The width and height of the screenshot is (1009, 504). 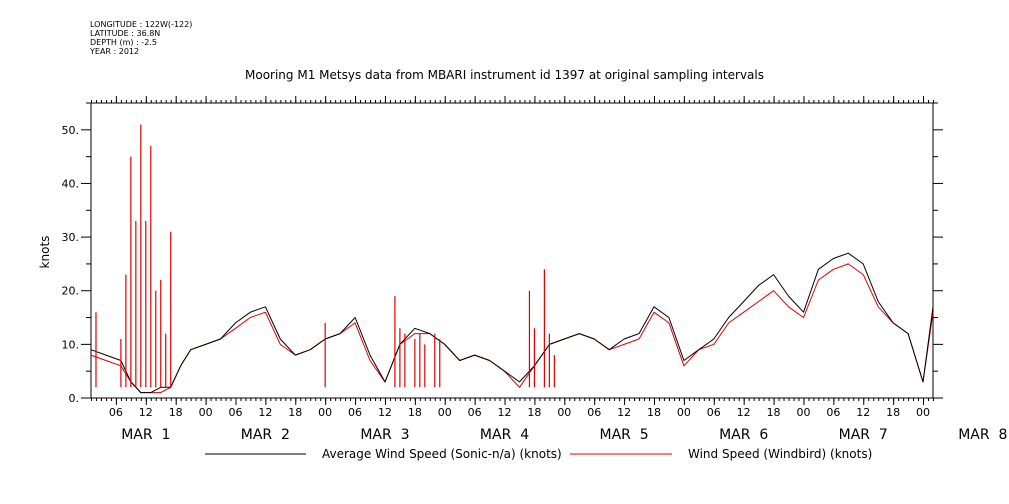 What do you see at coordinates (780, 454) in the screenshot?
I see `legend-label-windbird: Wind Speed (Windbird) (knots)` at bounding box center [780, 454].